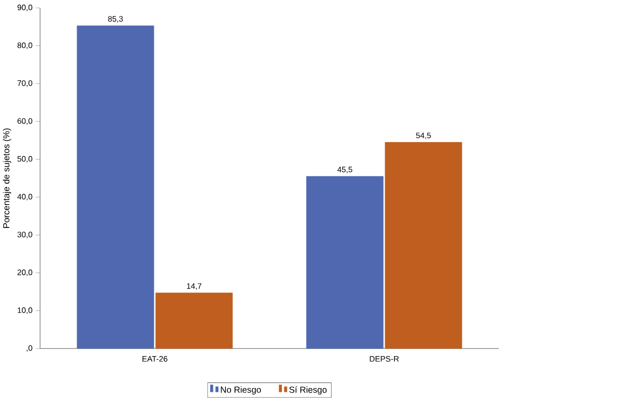 This screenshot has height=398, width=618. Describe the element at coordinates (240, 390) in the screenshot. I see `legend-label: No Riesgo` at that location.